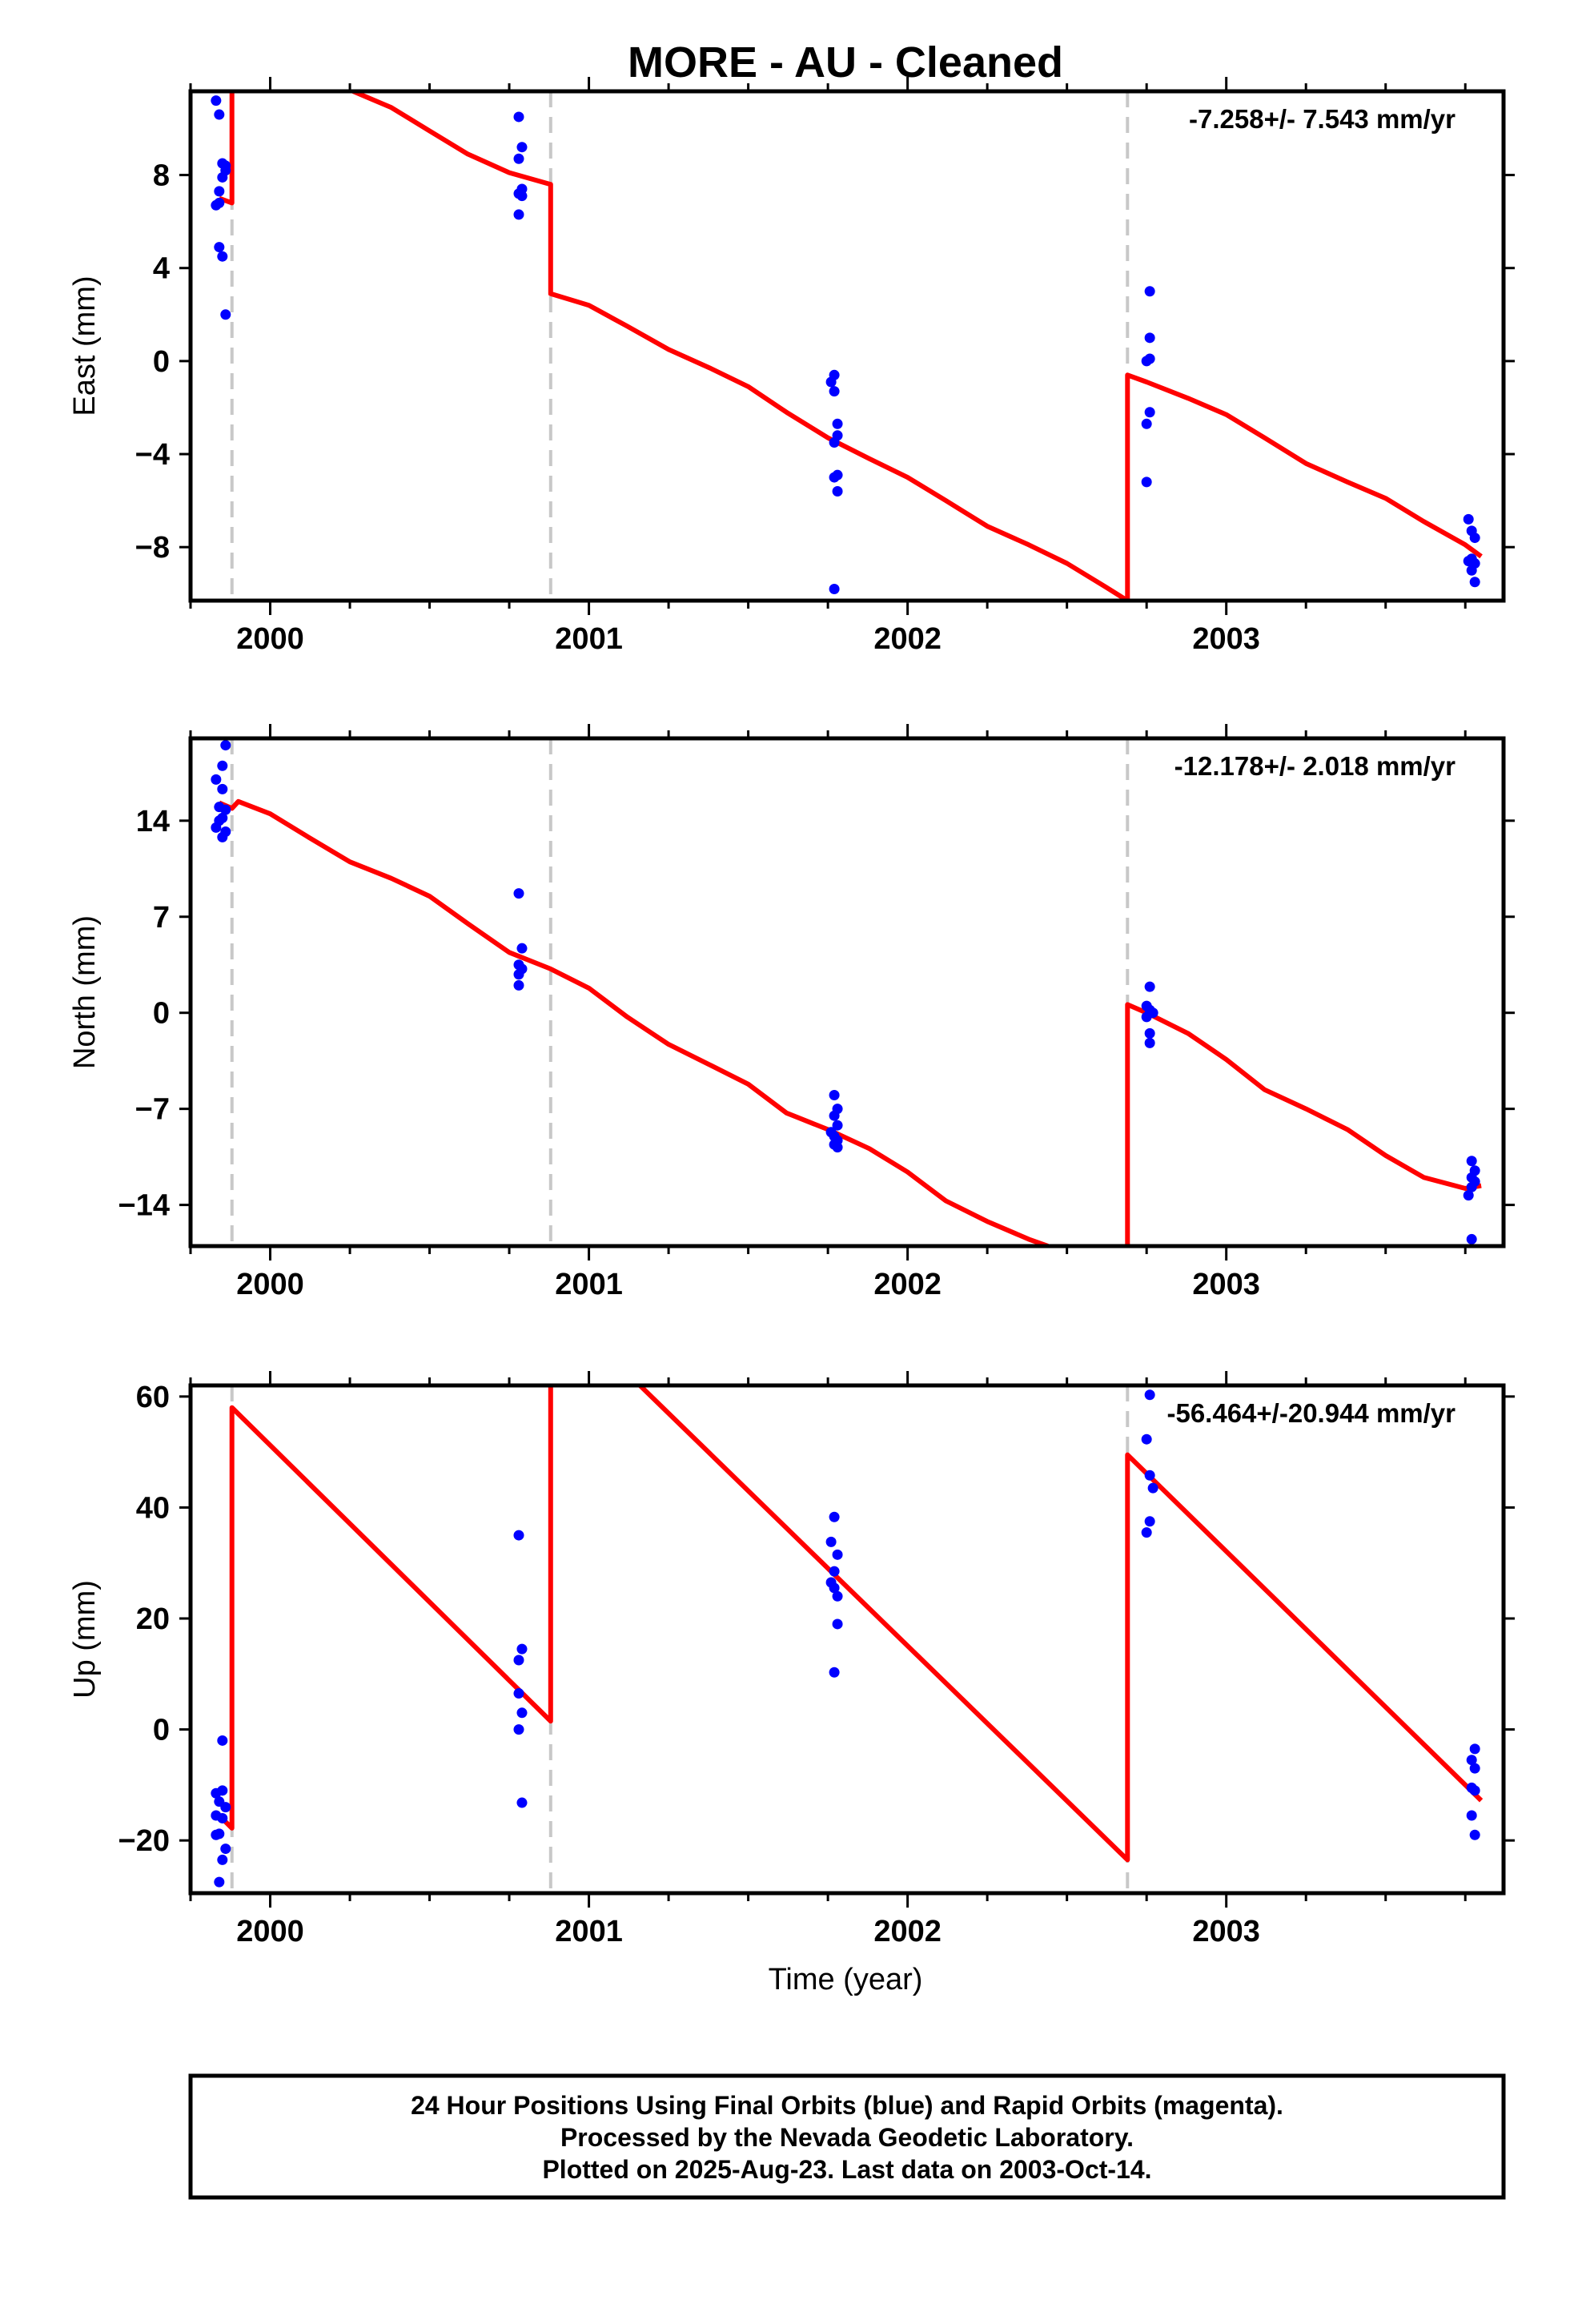 The image size is (1582, 2324). I want to click on y-tick-label: −20, so click(144, 1841).